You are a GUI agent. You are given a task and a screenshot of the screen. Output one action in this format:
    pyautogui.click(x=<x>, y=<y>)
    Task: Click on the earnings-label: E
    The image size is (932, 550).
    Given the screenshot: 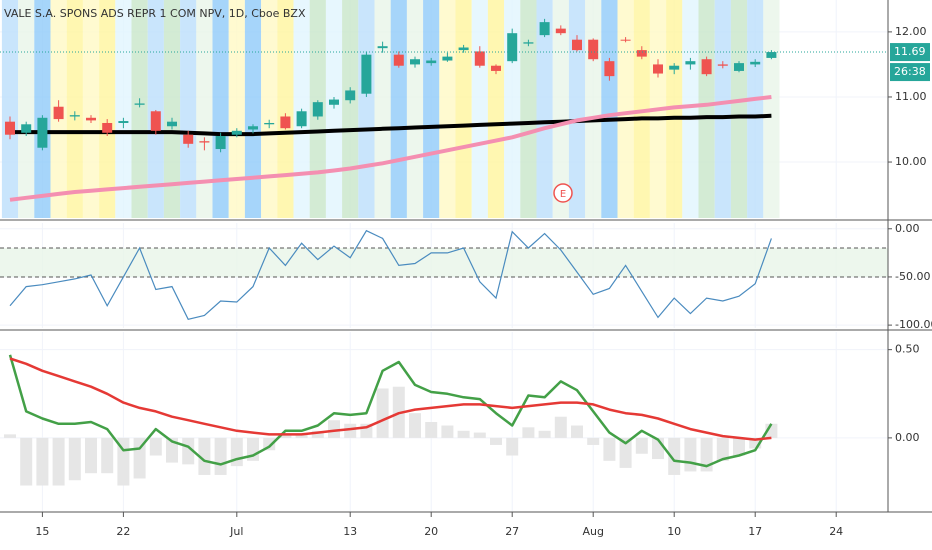 What is the action you would take?
    pyautogui.click(x=563, y=194)
    